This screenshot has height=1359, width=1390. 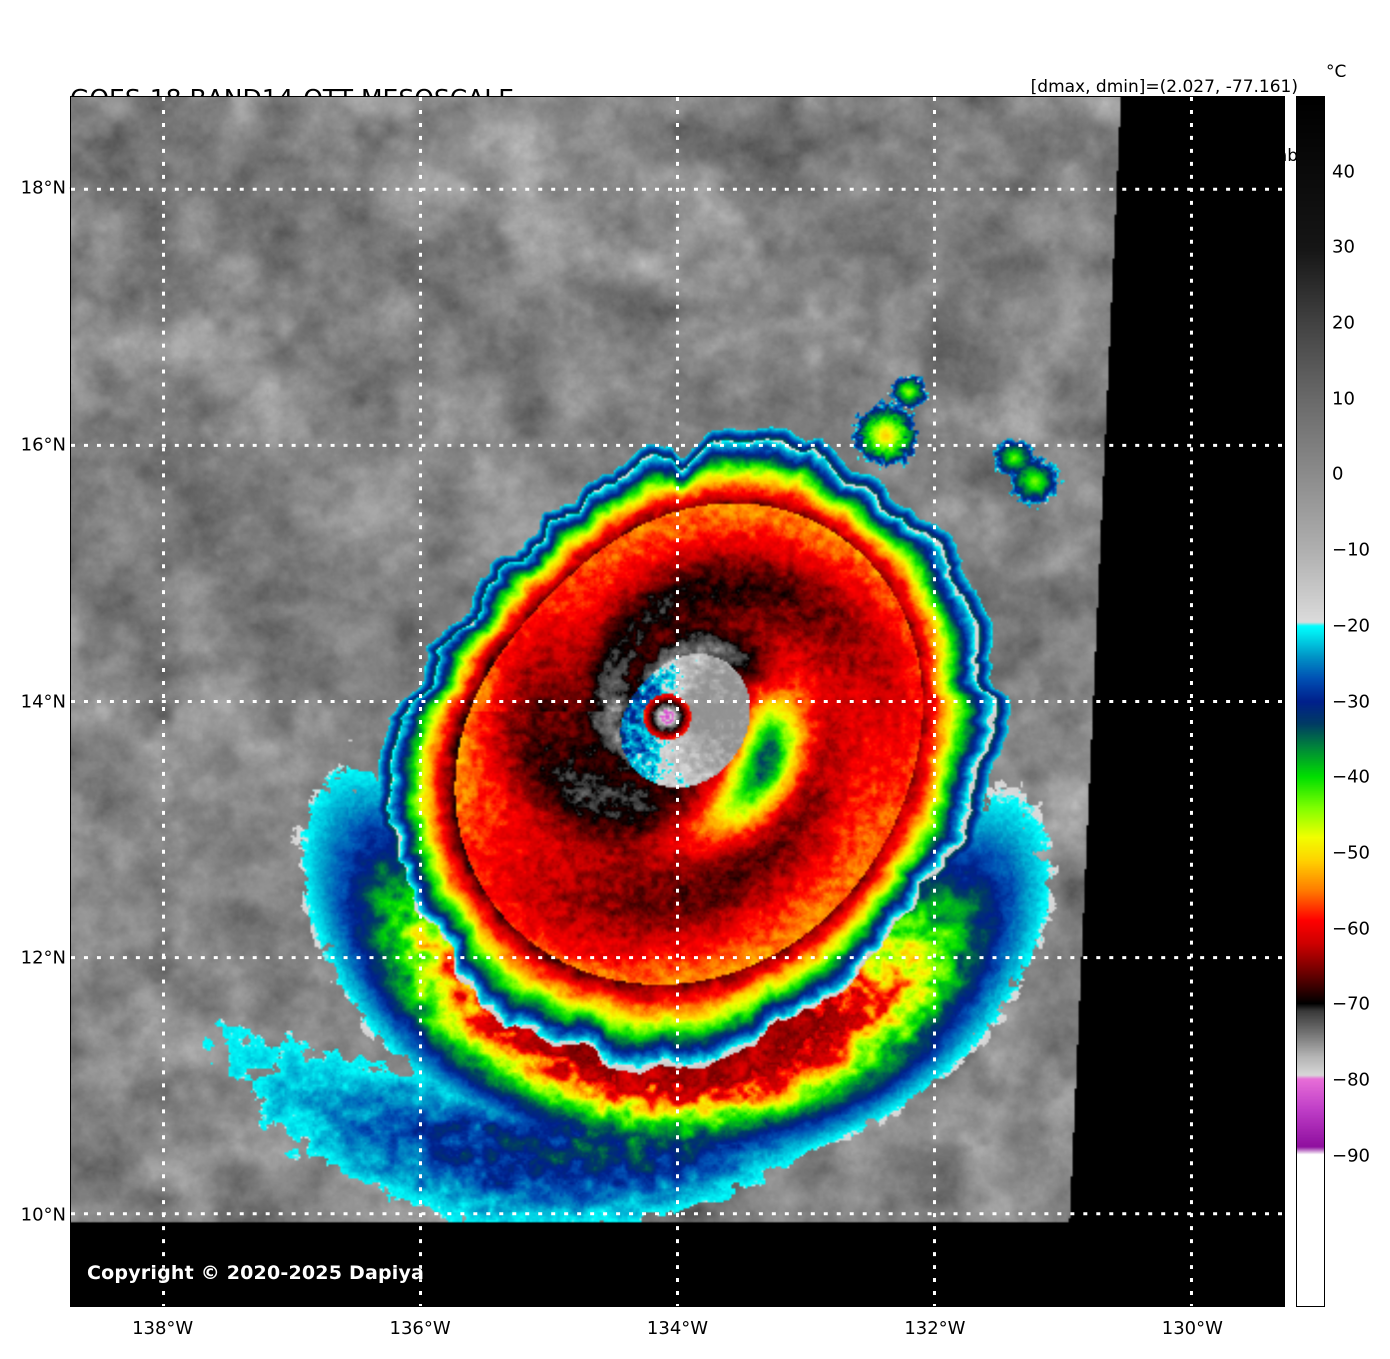 What do you see at coordinates (1343, 399) in the screenshot?
I see `colorbar-tick-3: 10` at bounding box center [1343, 399].